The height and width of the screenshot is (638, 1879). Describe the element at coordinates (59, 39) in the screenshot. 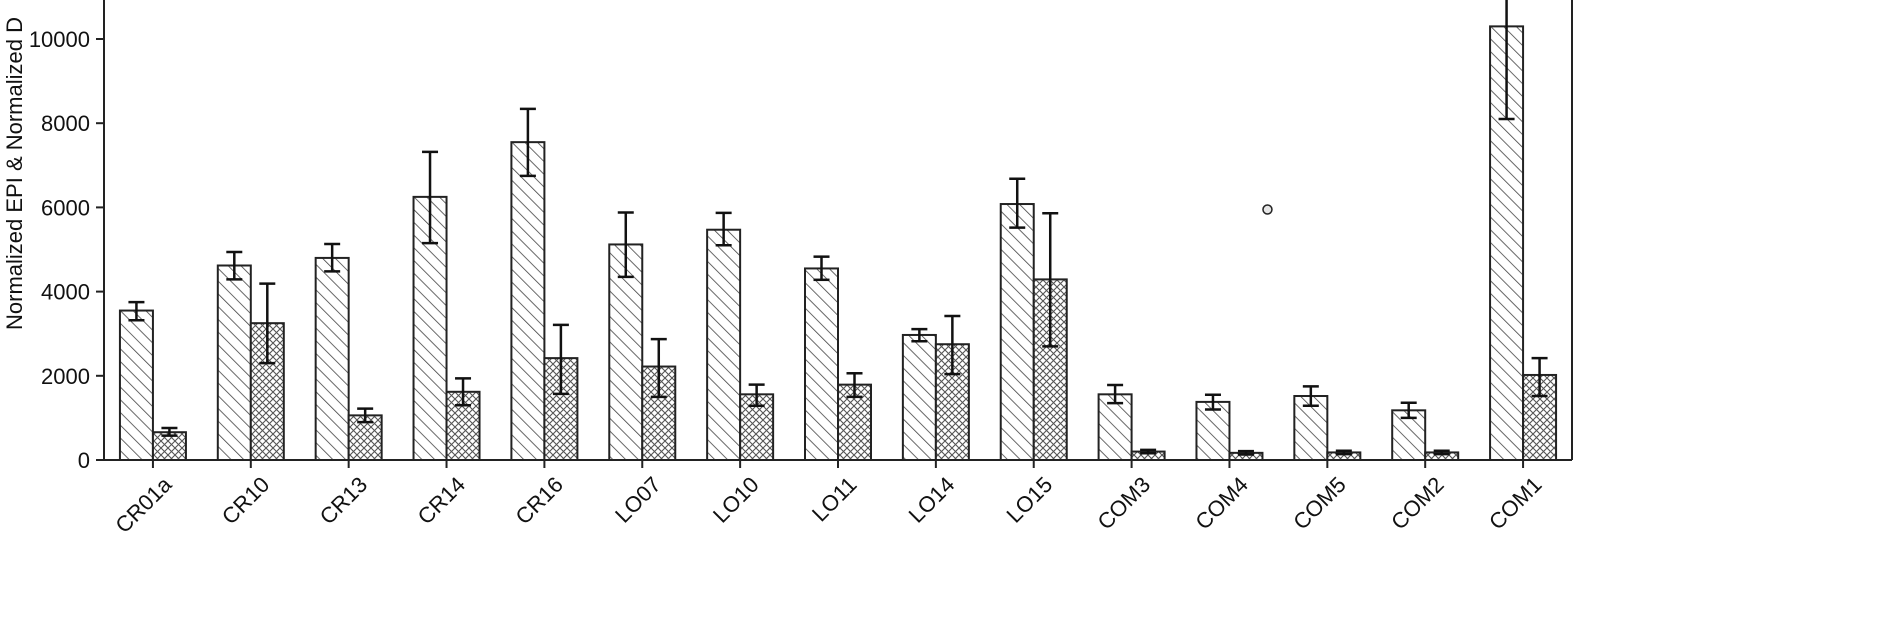

I see `y-tick-label: 10000` at that location.